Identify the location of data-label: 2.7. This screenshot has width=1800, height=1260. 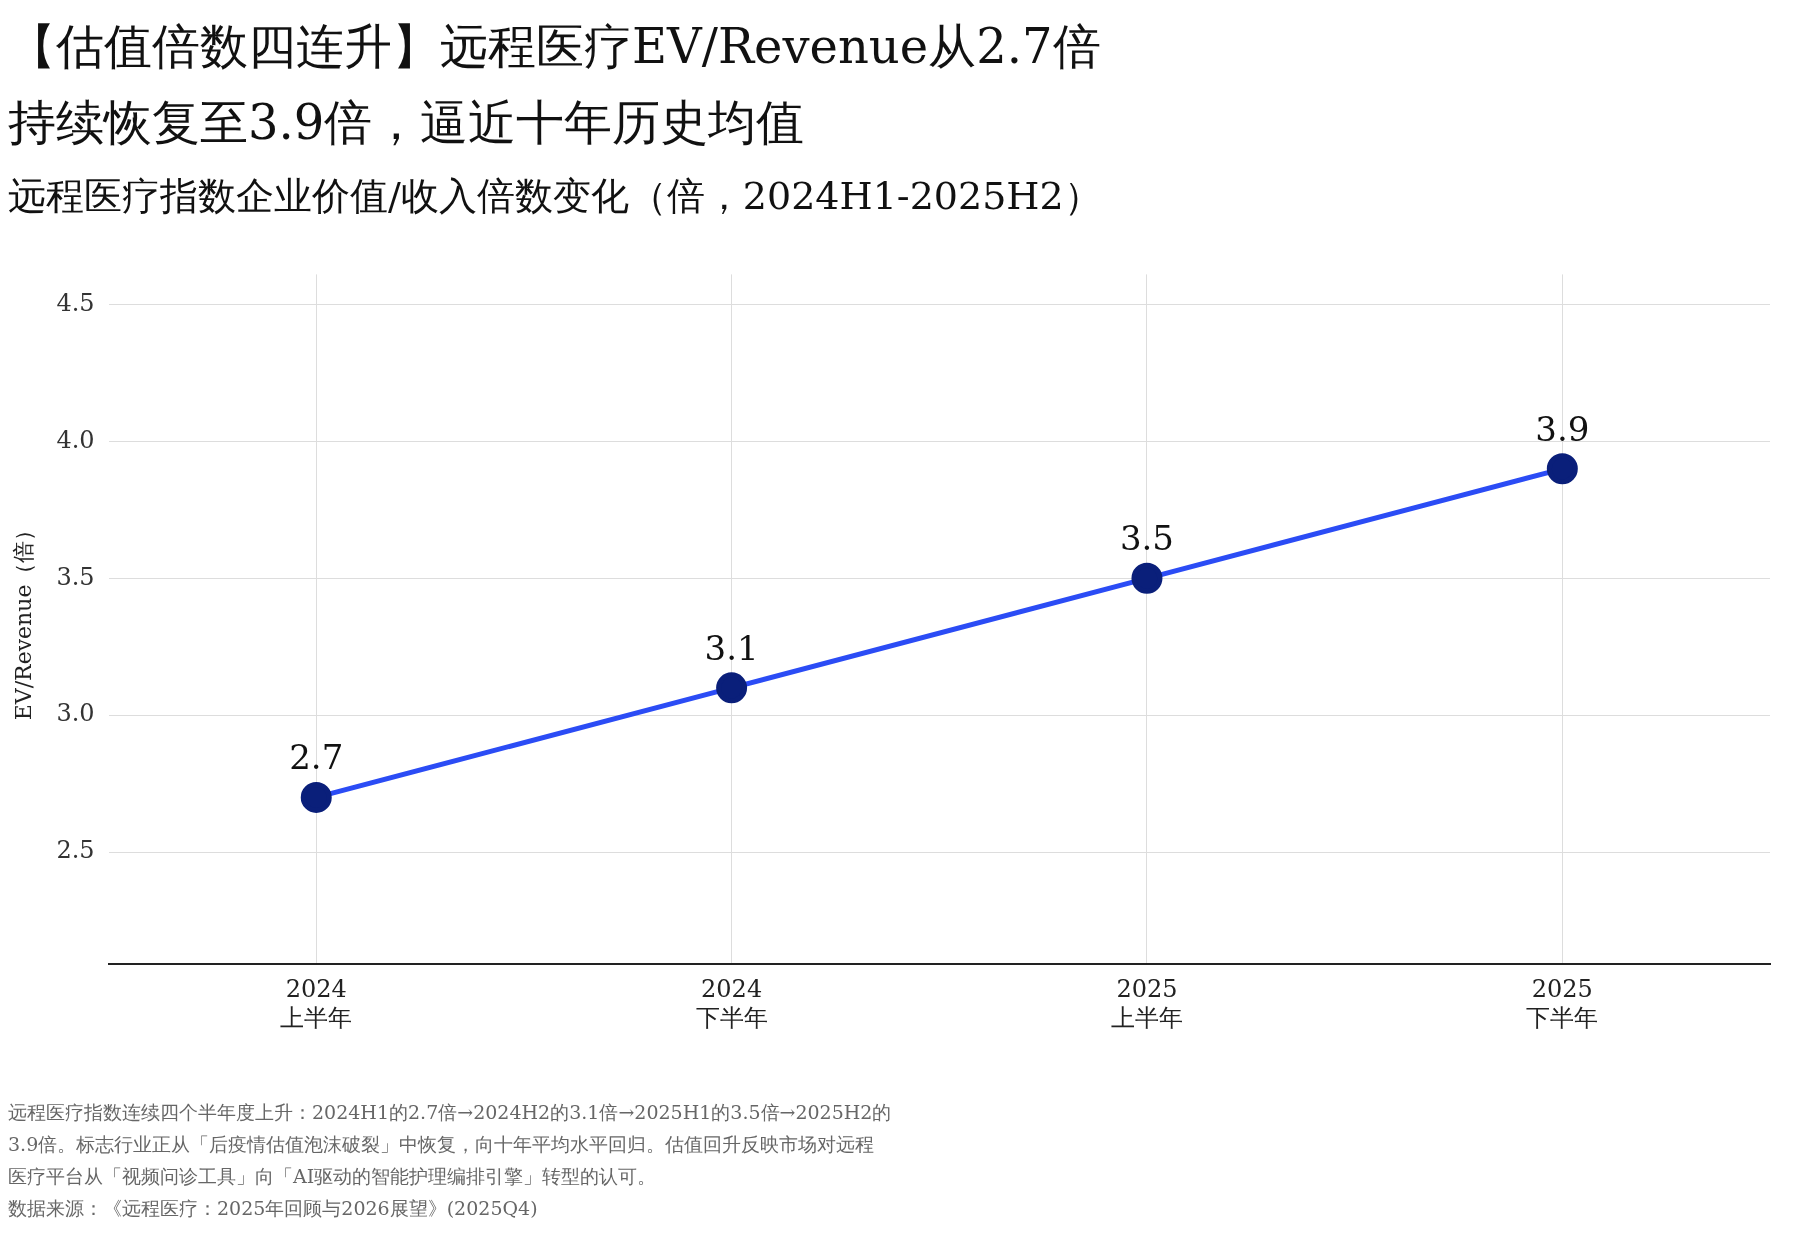
(316, 757).